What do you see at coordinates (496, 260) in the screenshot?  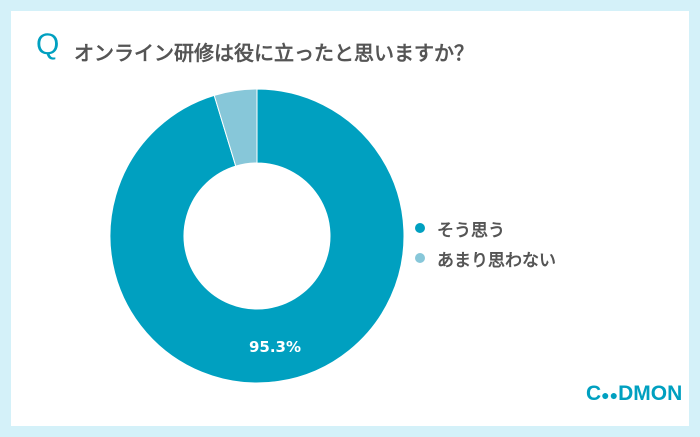 I see `legend-label: あまり思わない` at bounding box center [496, 260].